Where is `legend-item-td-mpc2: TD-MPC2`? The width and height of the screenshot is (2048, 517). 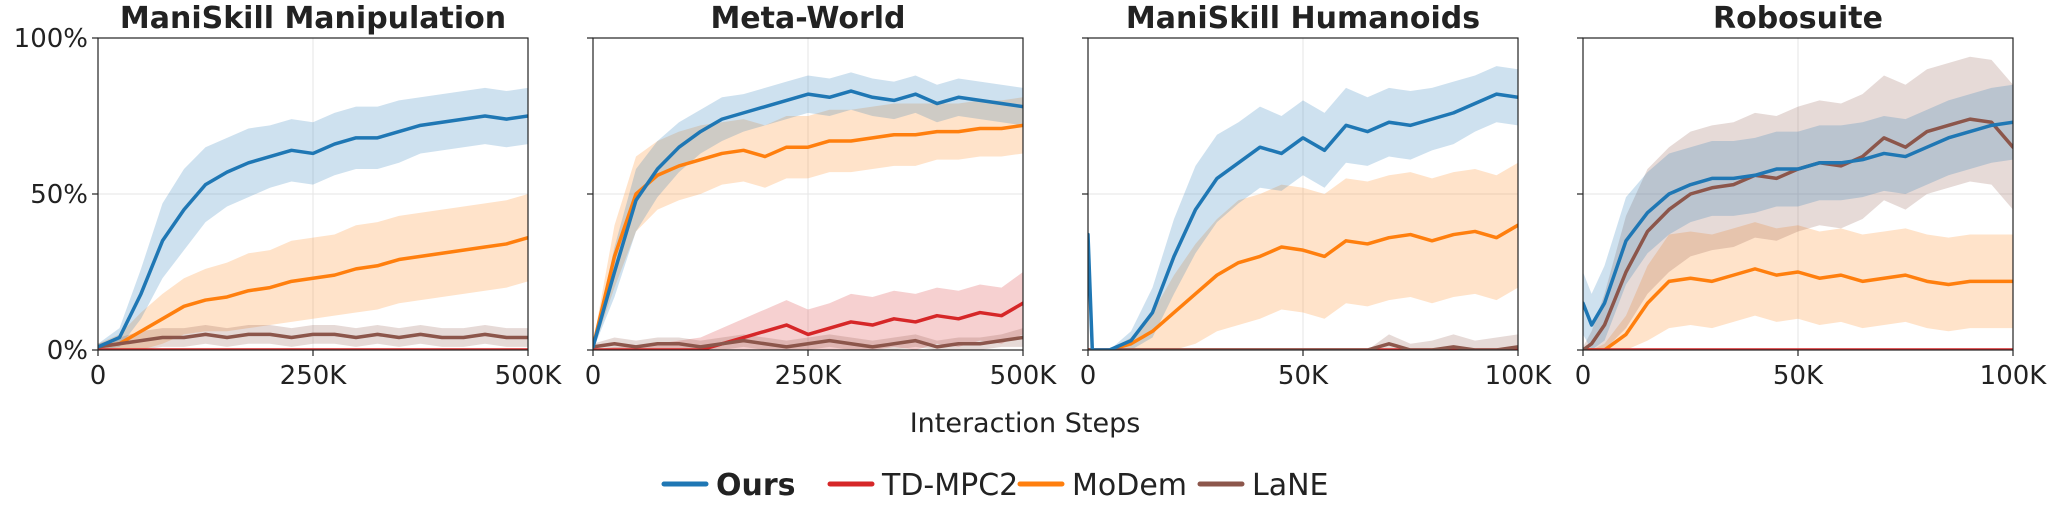
legend-item-td-mpc2: TD-MPC2 is located at coordinates (922, 485).